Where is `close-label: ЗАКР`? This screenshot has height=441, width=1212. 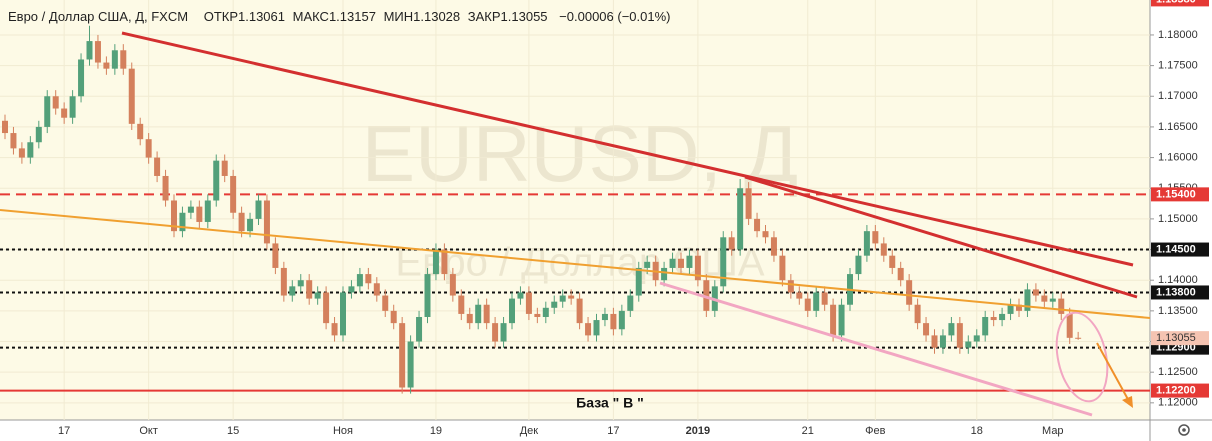
close-label: ЗАКР is located at coordinates (484, 16).